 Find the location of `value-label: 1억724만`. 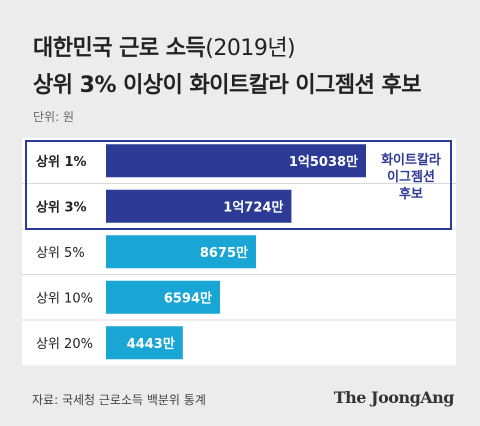

value-label: 1억724만 is located at coordinates (253, 207).